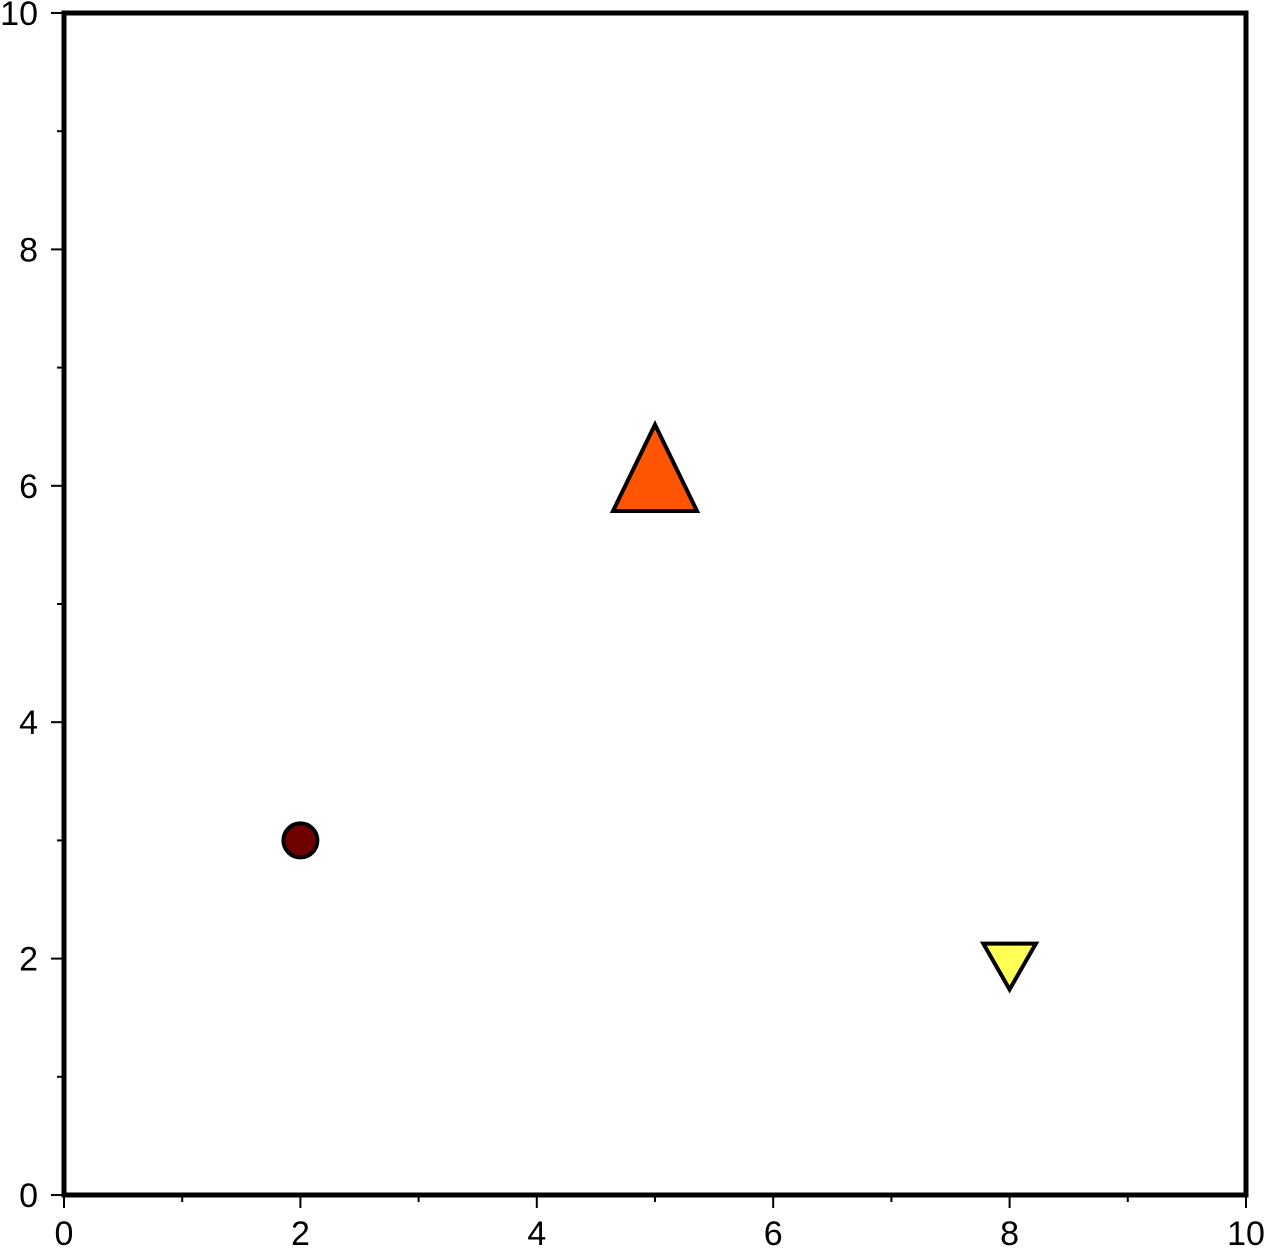 The width and height of the screenshot is (1265, 1249). Describe the element at coordinates (28, 960) in the screenshot. I see `y-tick-label: 2` at that location.